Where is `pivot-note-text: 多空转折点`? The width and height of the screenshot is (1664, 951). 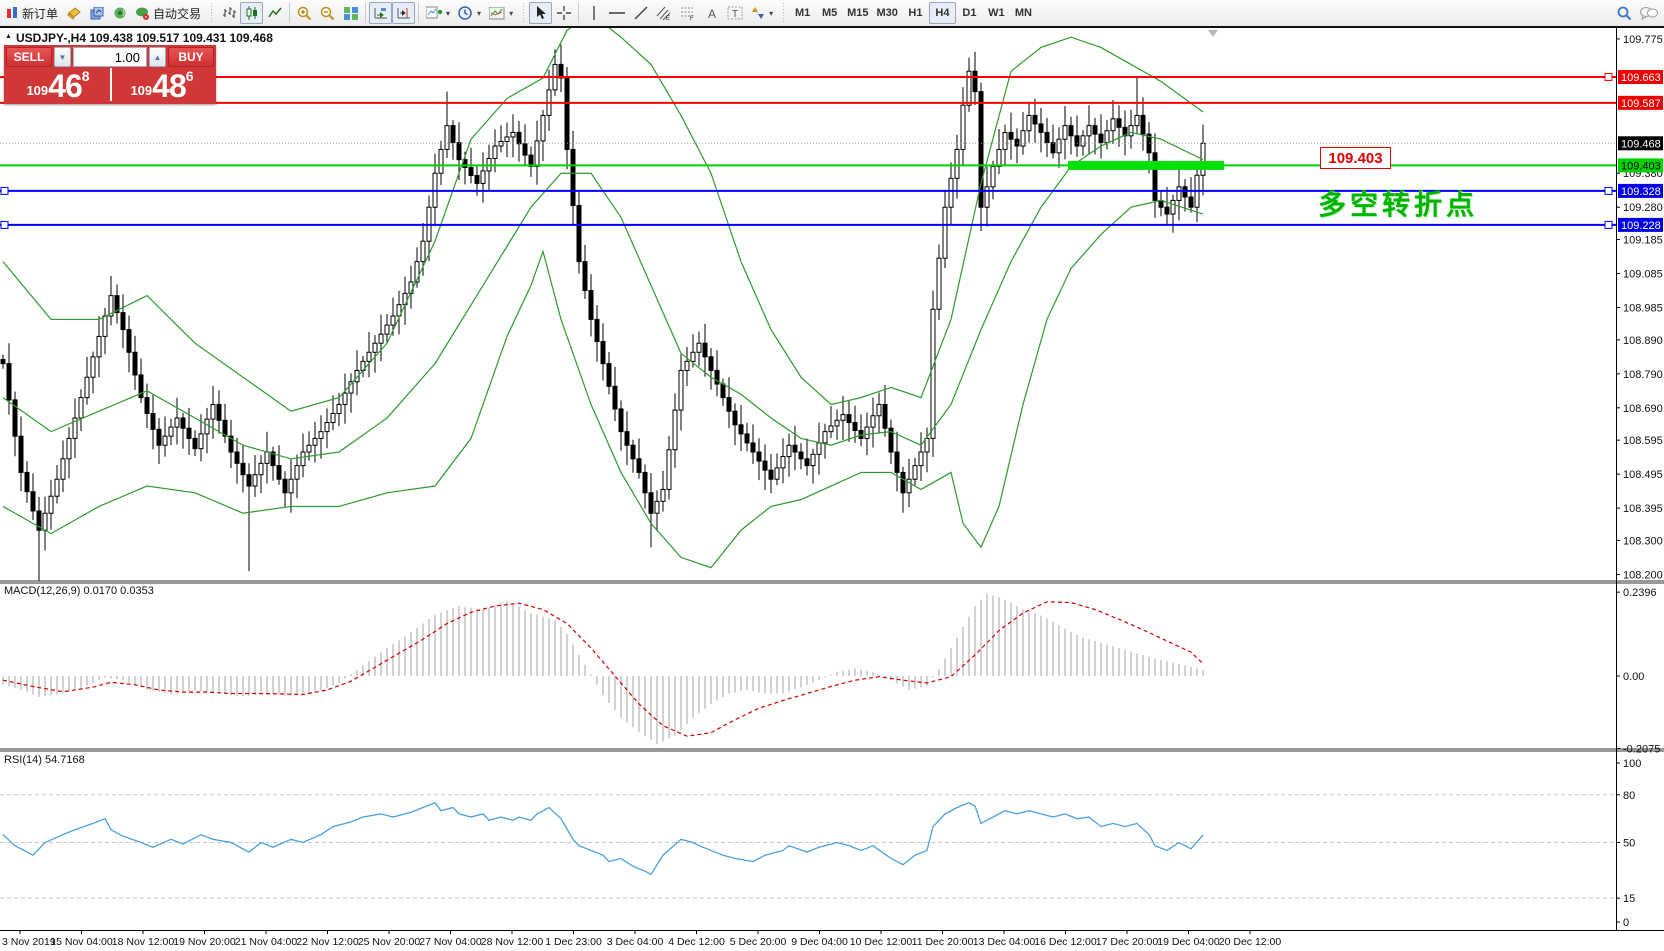
pivot-note-text: 多空转折点 is located at coordinates (1398, 204).